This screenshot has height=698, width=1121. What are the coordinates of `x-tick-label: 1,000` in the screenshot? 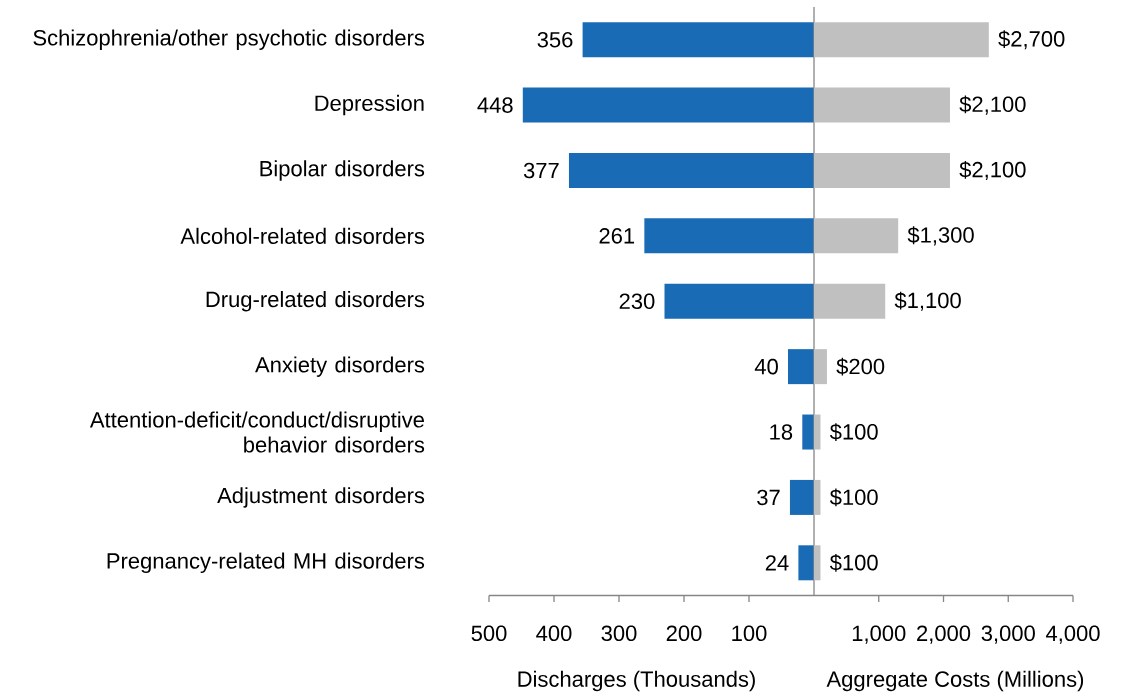 It's located at (879, 634).